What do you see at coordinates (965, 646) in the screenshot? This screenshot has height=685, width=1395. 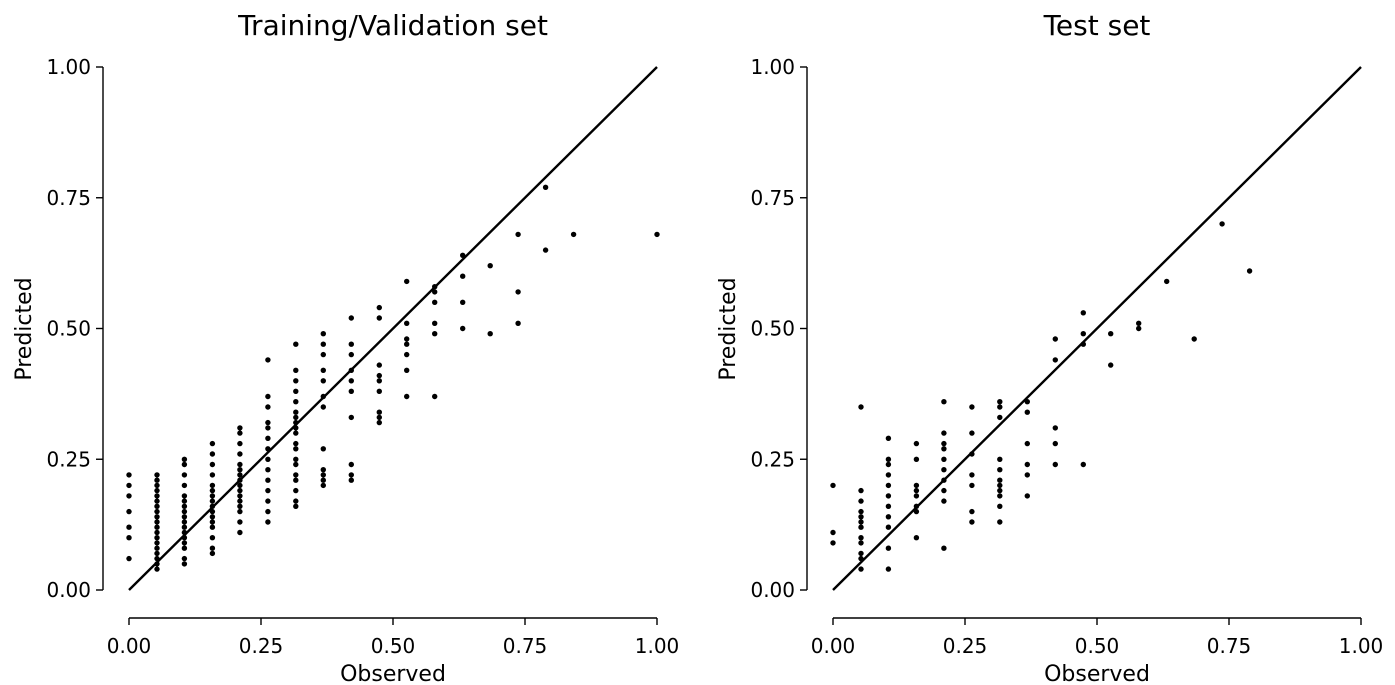 I see `x-tick-label: 0.25` at bounding box center [965, 646].